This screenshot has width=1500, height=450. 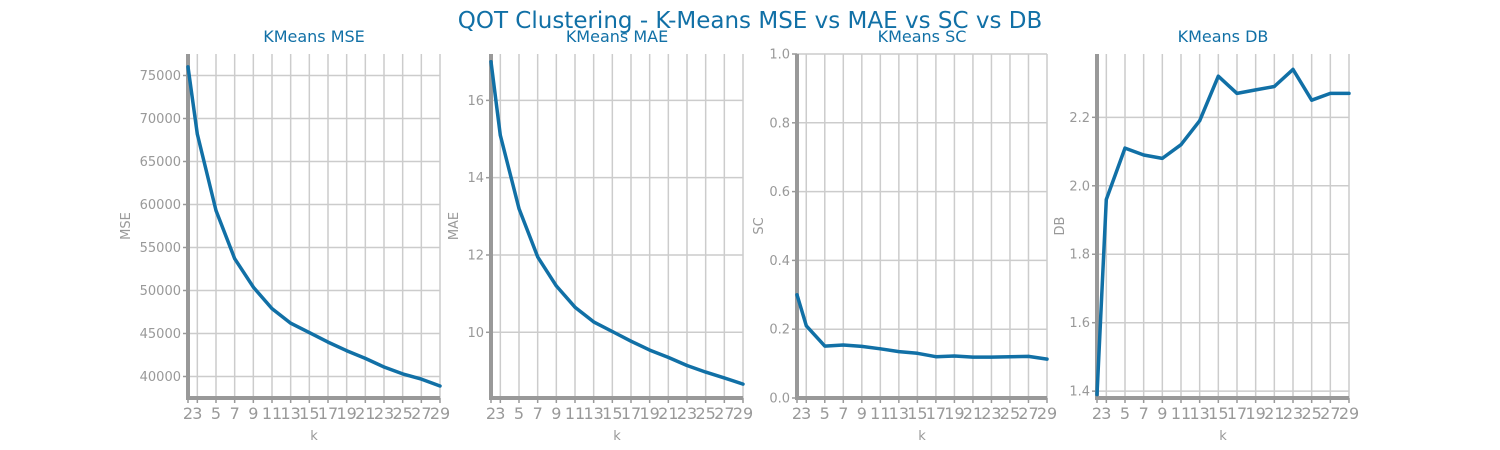 What do you see at coordinates (1125, 413) in the screenshot?
I see `x-tick-label: 5` at bounding box center [1125, 413].